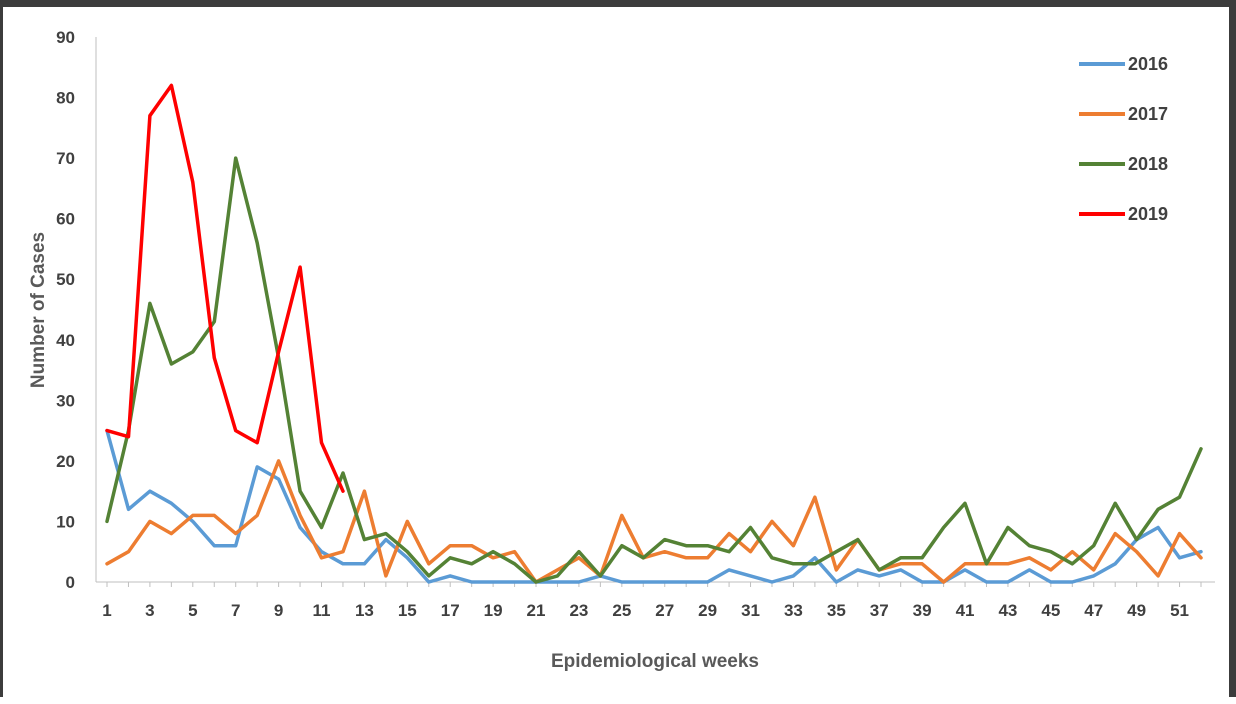 Image resolution: width=1236 pixels, height=704 pixels. Describe the element at coordinates (836, 610) in the screenshot. I see `x-tick-label: 35` at that location.